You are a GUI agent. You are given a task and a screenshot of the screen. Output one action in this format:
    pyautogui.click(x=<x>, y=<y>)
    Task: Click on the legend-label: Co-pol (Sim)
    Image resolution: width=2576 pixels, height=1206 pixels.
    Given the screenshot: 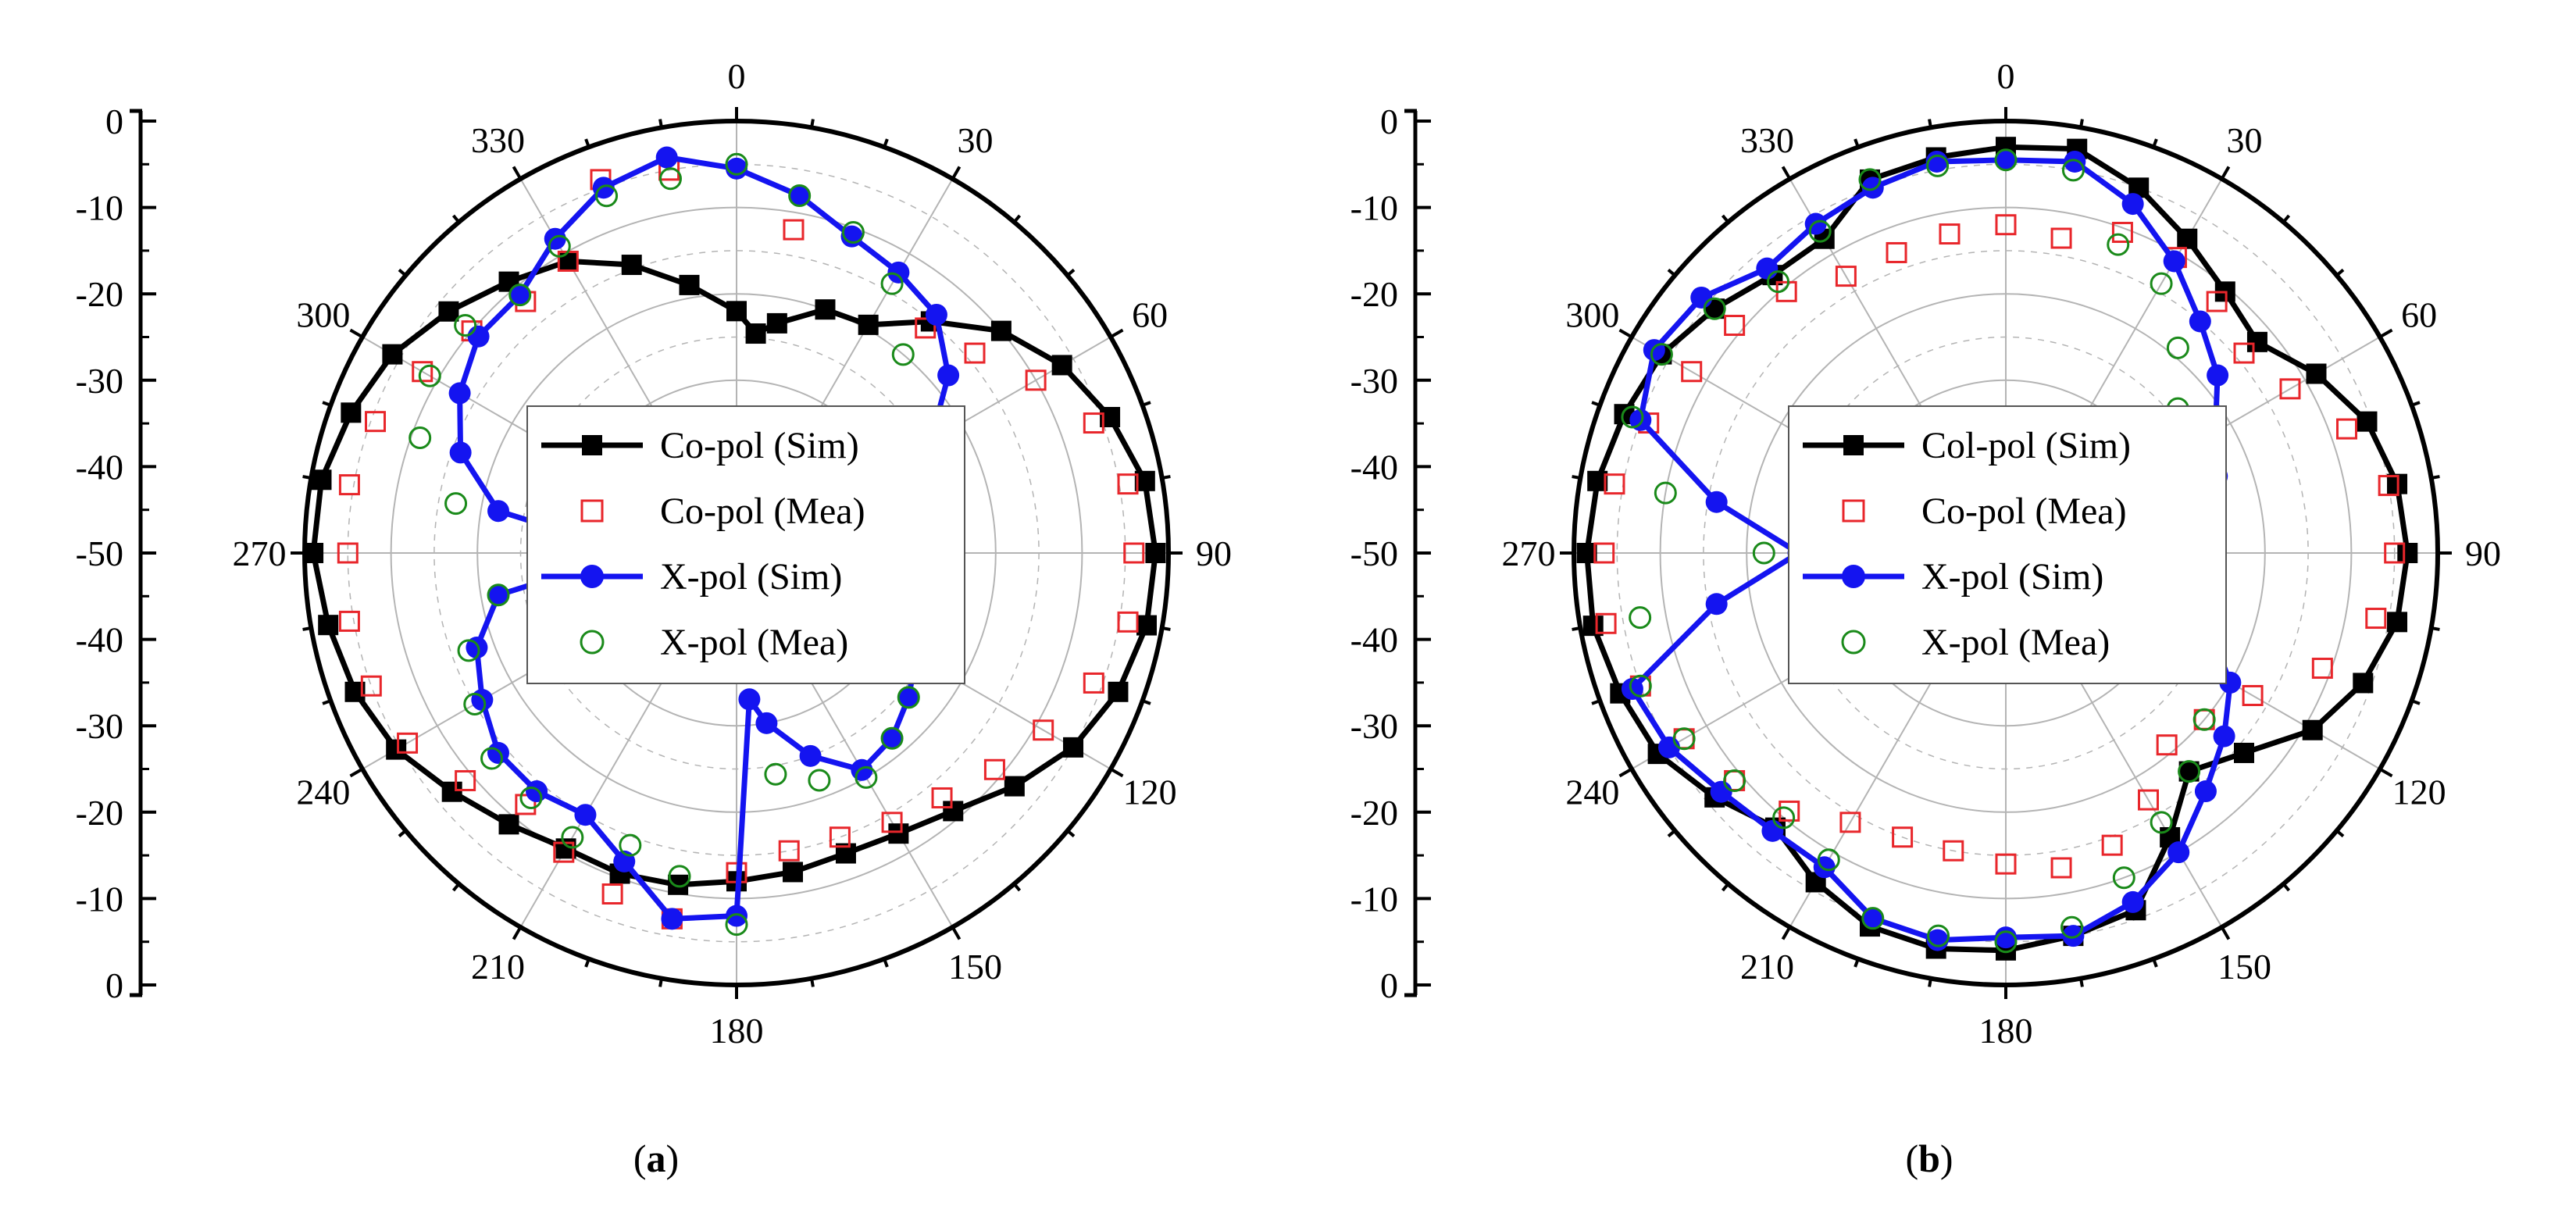 What is the action you would take?
    pyautogui.click(x=759, y=445)
    